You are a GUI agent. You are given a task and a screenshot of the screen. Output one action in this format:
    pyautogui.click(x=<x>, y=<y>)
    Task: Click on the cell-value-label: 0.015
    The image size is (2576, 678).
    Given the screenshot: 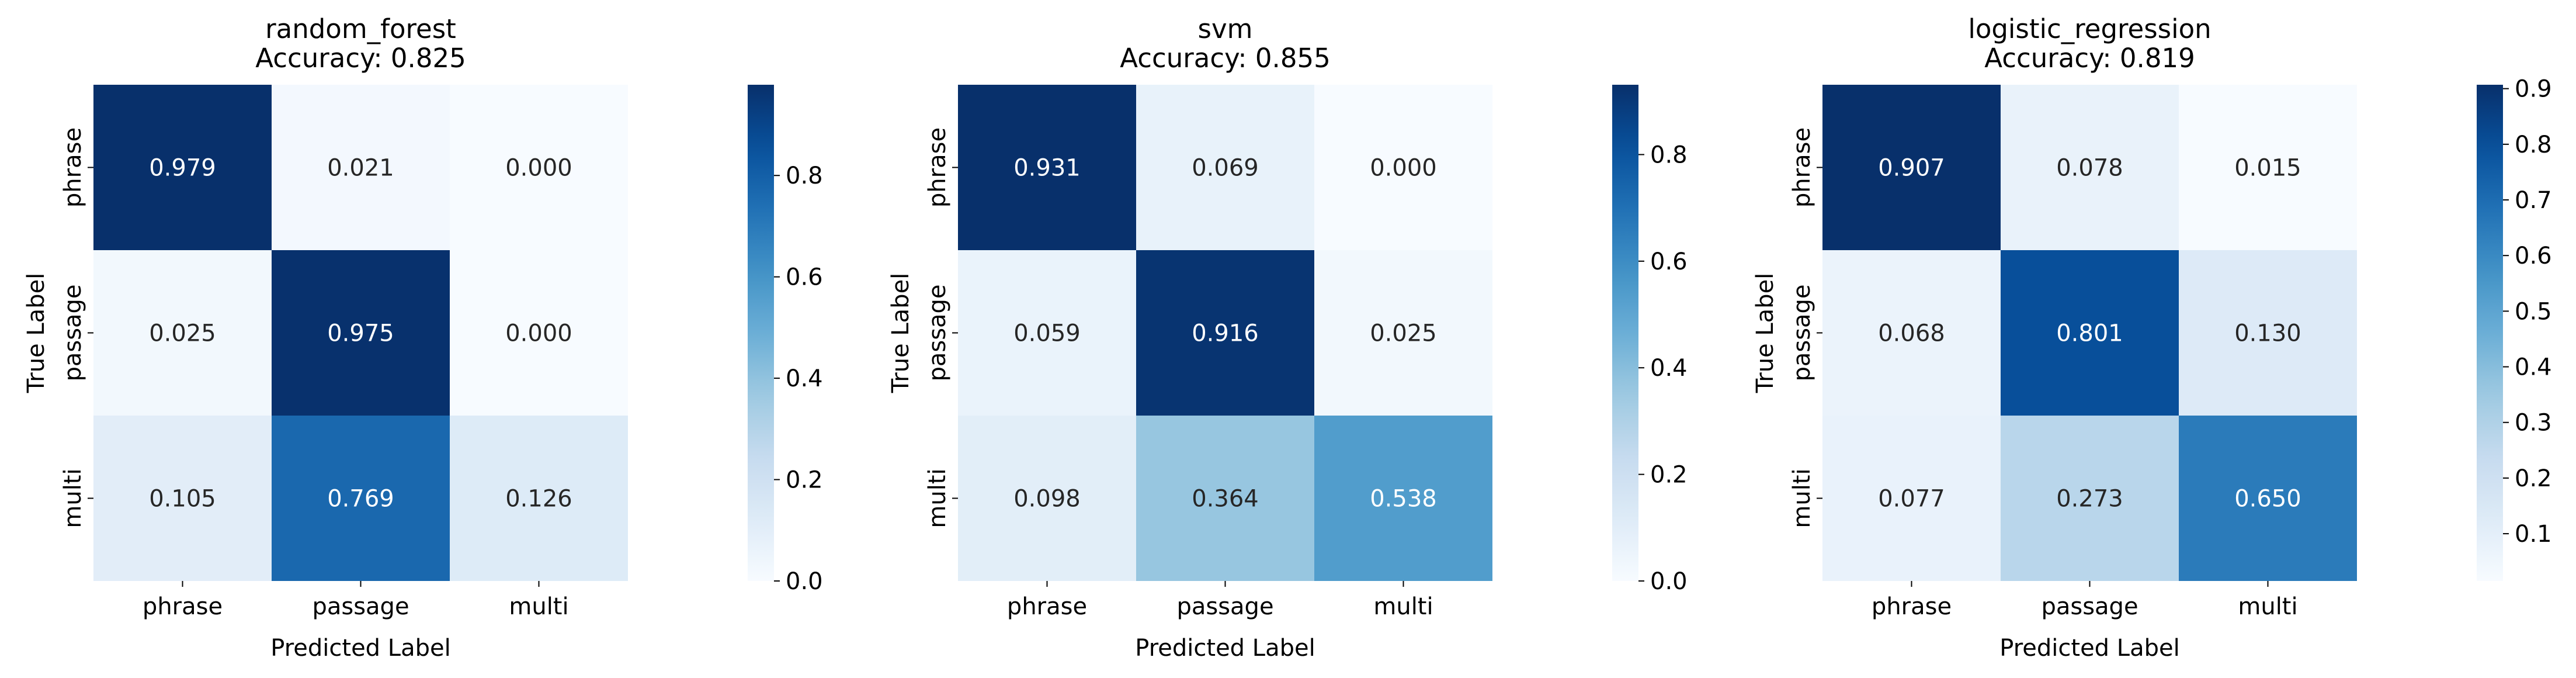 What is the action you would take?
    pyautogui.click(x=2267, y=168)
    